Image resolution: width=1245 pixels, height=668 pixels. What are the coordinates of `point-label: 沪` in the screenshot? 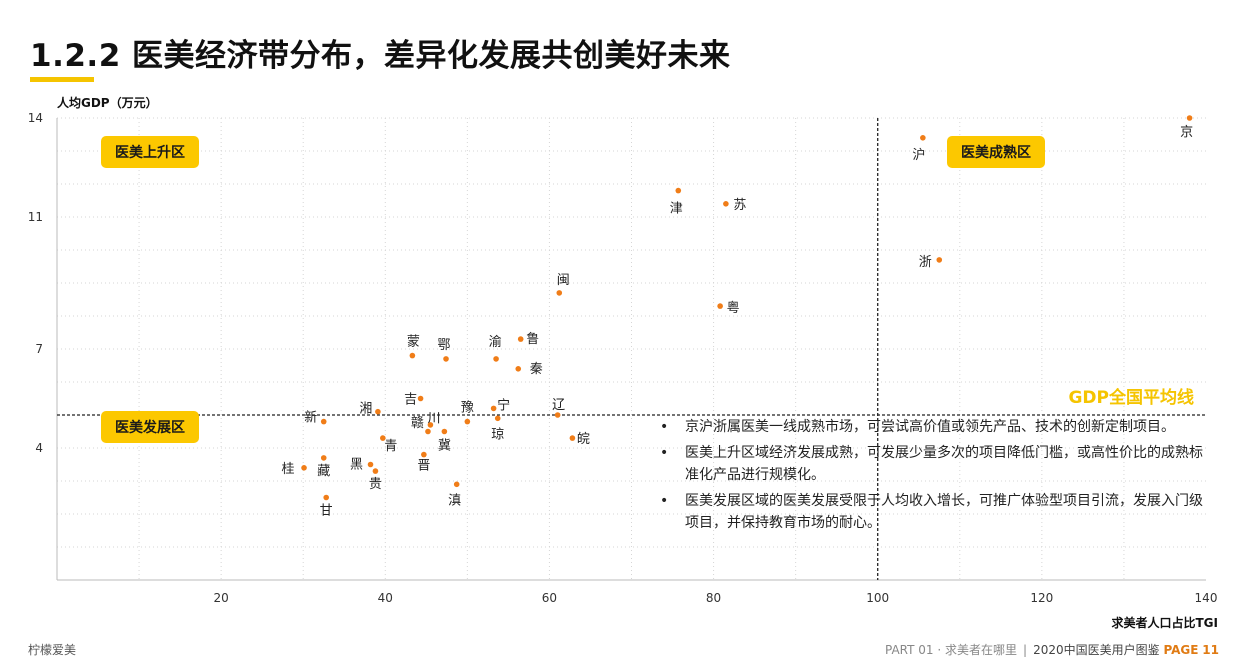 It's located at (918, 155).